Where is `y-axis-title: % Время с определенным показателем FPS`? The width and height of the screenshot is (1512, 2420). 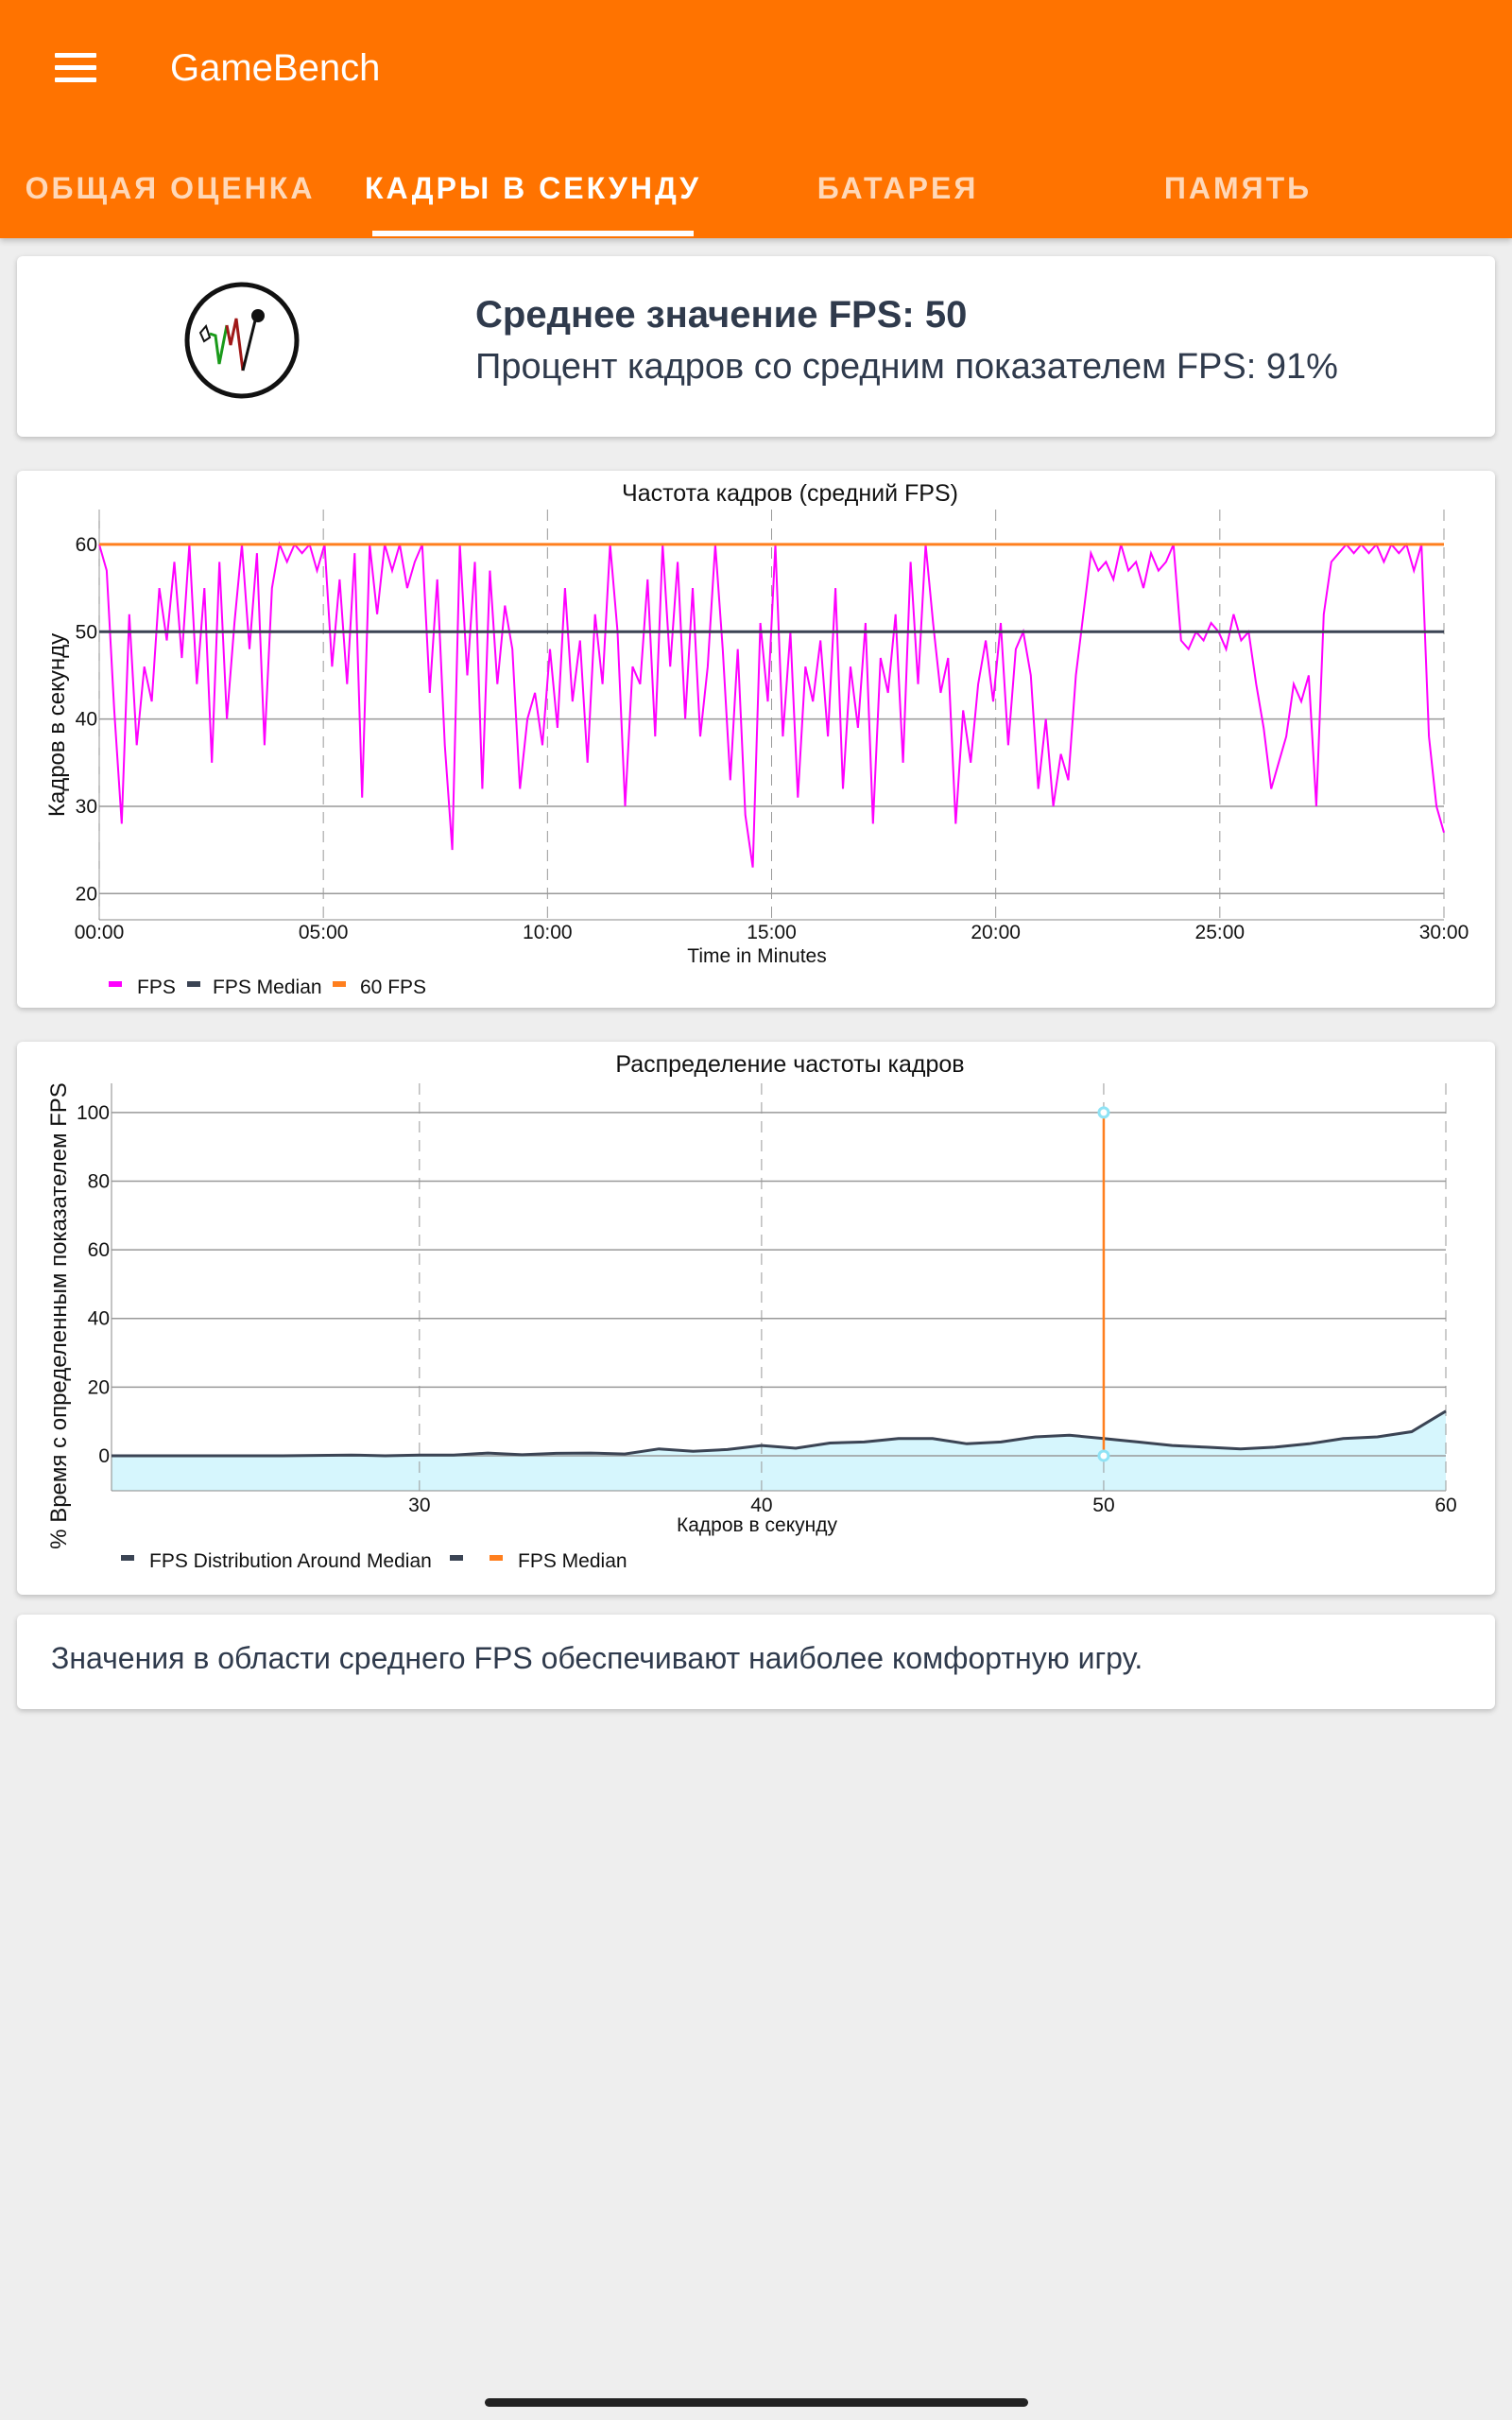 y-axis-title: % Время с определенным показателем FPS is located at coordinates (59, 1315).